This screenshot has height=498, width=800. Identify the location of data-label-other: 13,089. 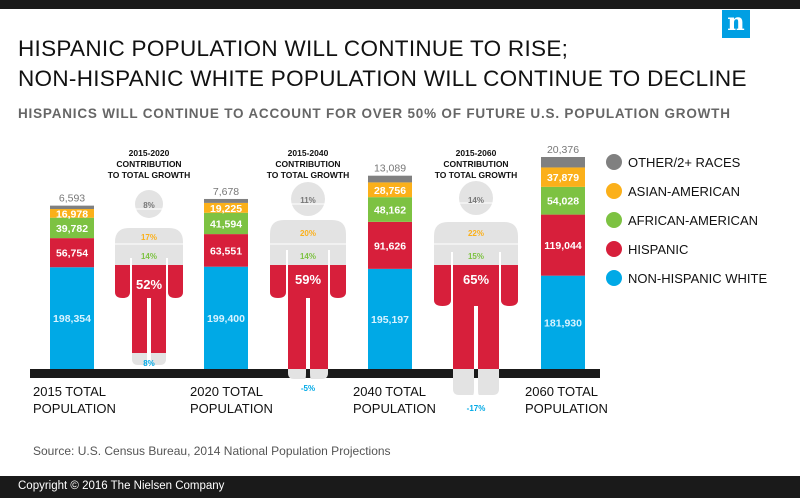
(390, 169).